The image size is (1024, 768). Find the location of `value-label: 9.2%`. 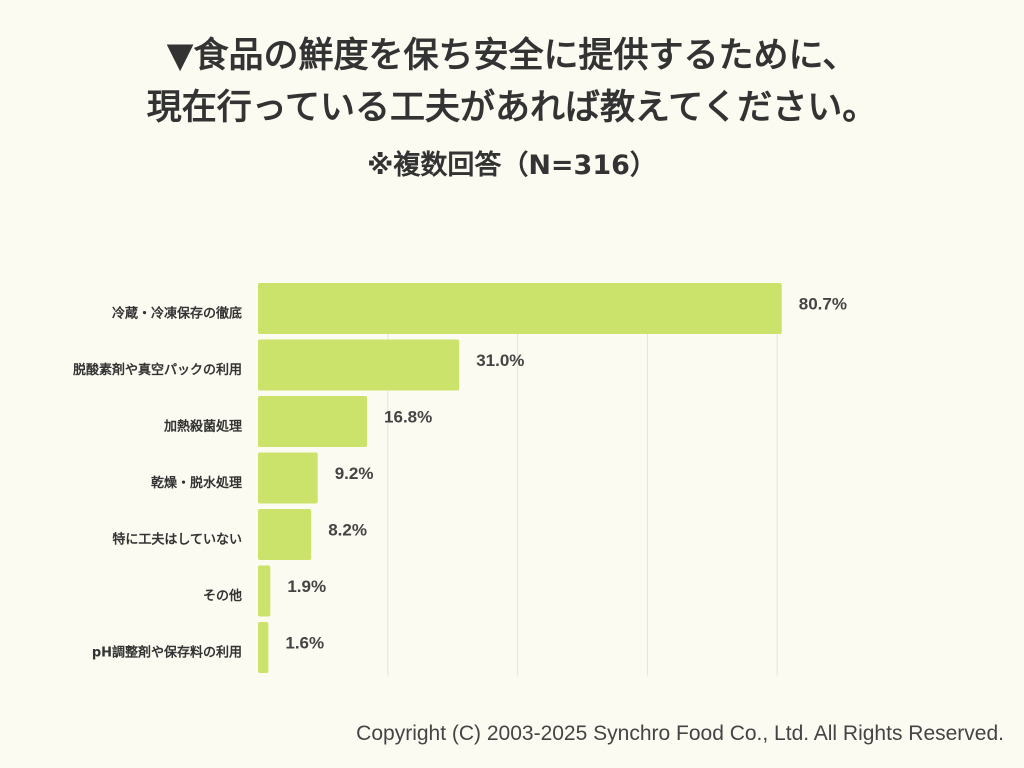

value-label: 9.2% is located at coordinates (354, 473).